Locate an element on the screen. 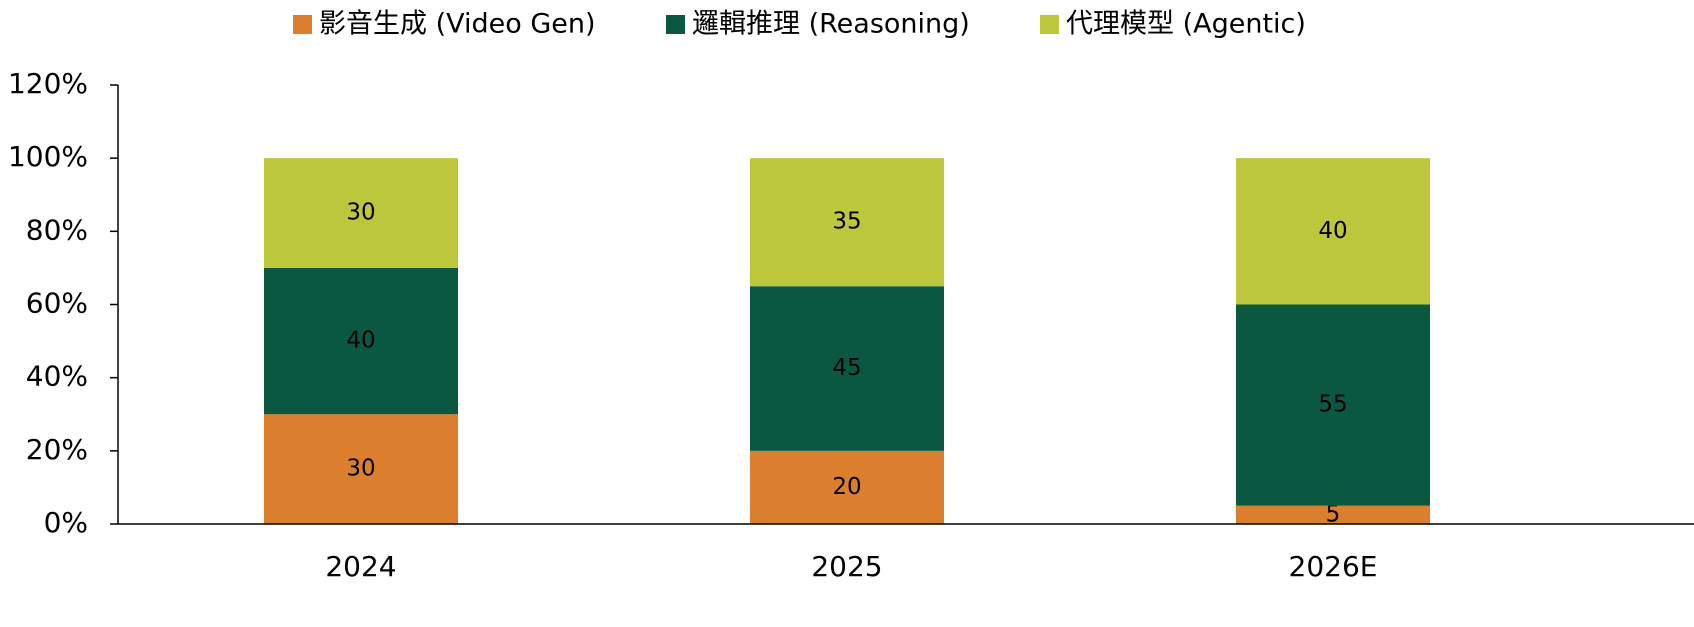 The height and width of the screenshot is (627, 1694). y-tick-label: 80% is located at coordinates (57, 229).